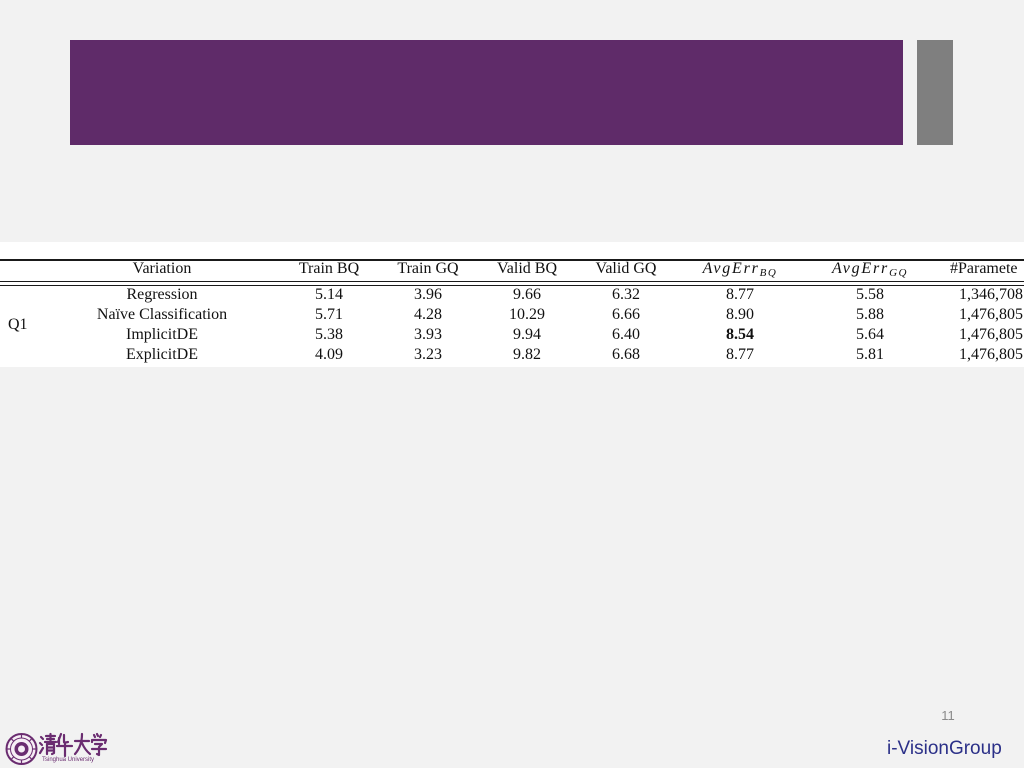 The width and height of the screenshot is (1024, 768). I want to click on valid-gq-cell: 6.40, so click(626, 334).